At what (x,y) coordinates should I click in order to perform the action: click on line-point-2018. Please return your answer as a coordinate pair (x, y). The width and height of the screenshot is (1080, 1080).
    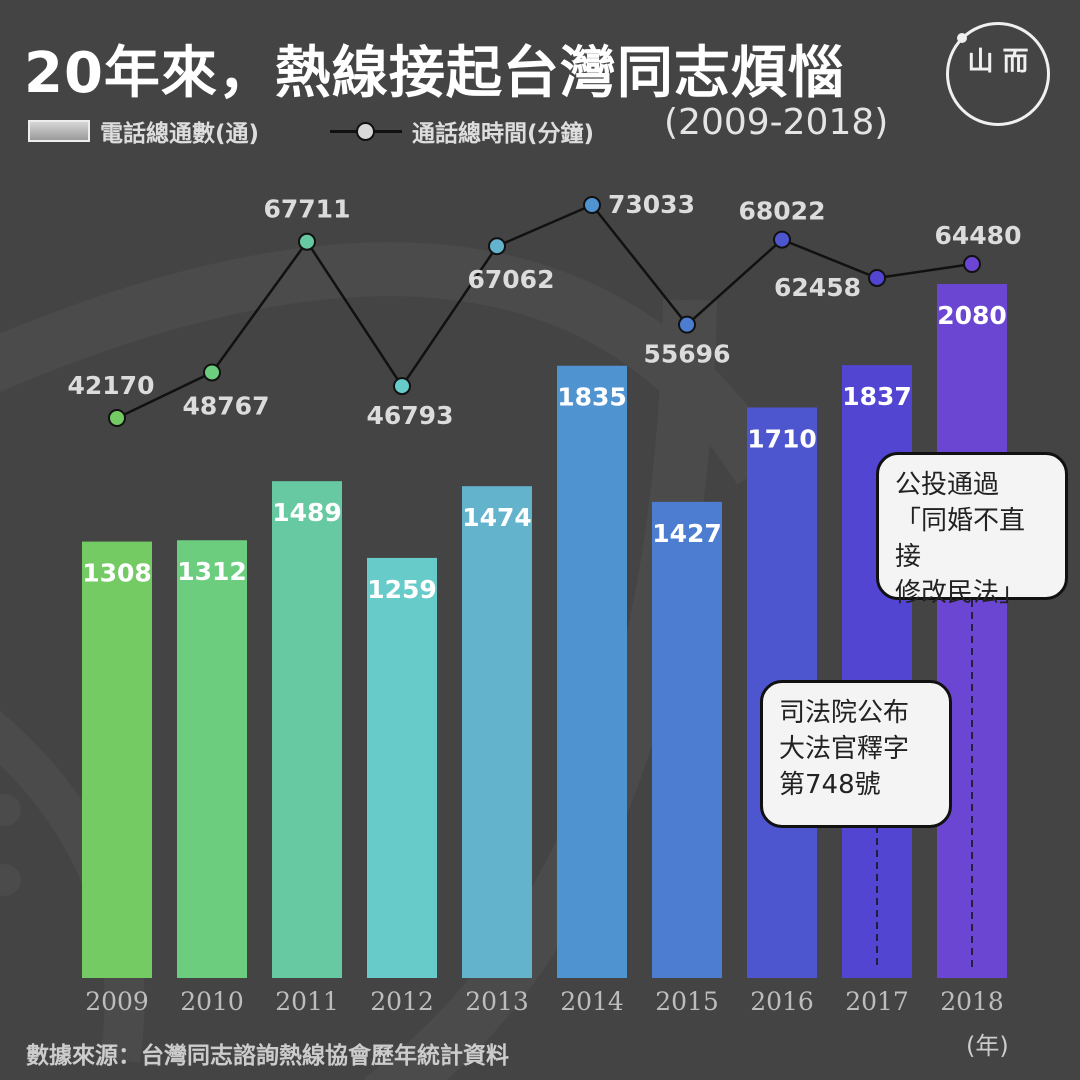
    Looking at the image, I should click on (972, 264).